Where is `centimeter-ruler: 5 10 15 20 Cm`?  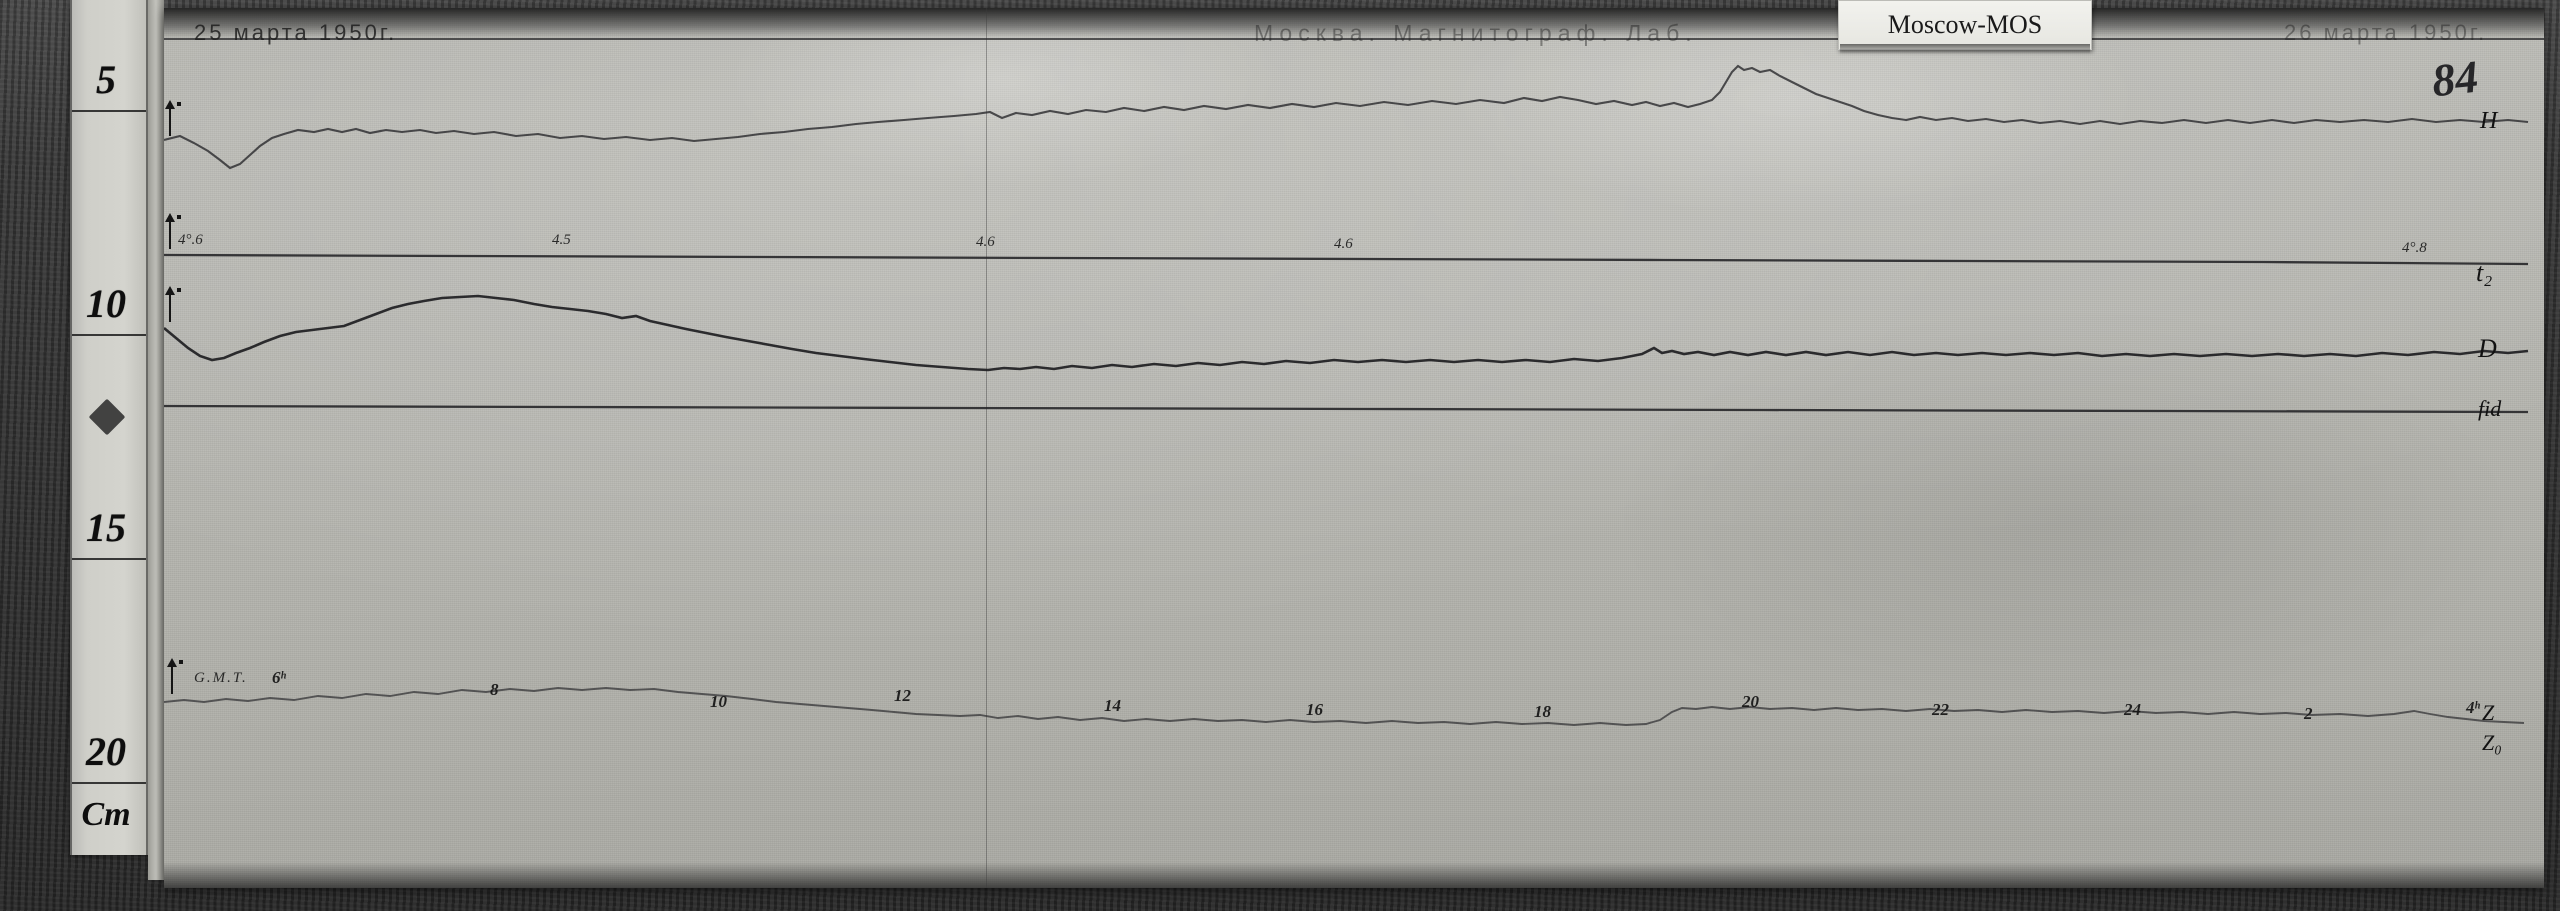
centimeter-ruler: 5 10 15 20 Cm is located at coordinates (109, 427).